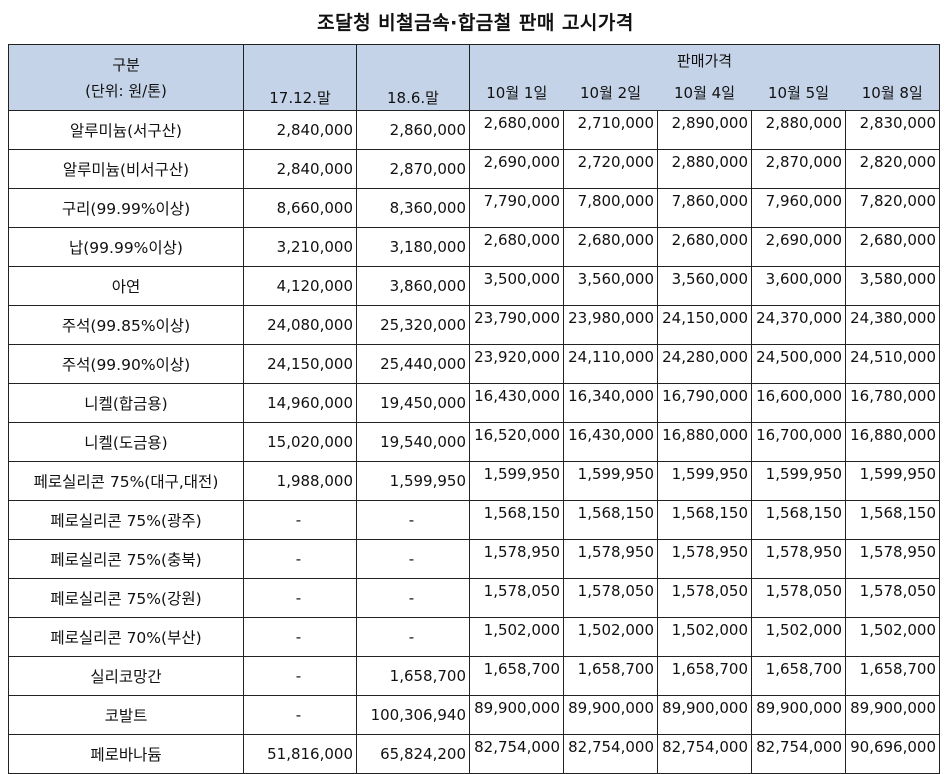 This screenshot has height=774, width=951. Describe the element at coordinates (126, 442) in the screenshot. I see `item-name-cell: 니켈(도금용)` at that location.